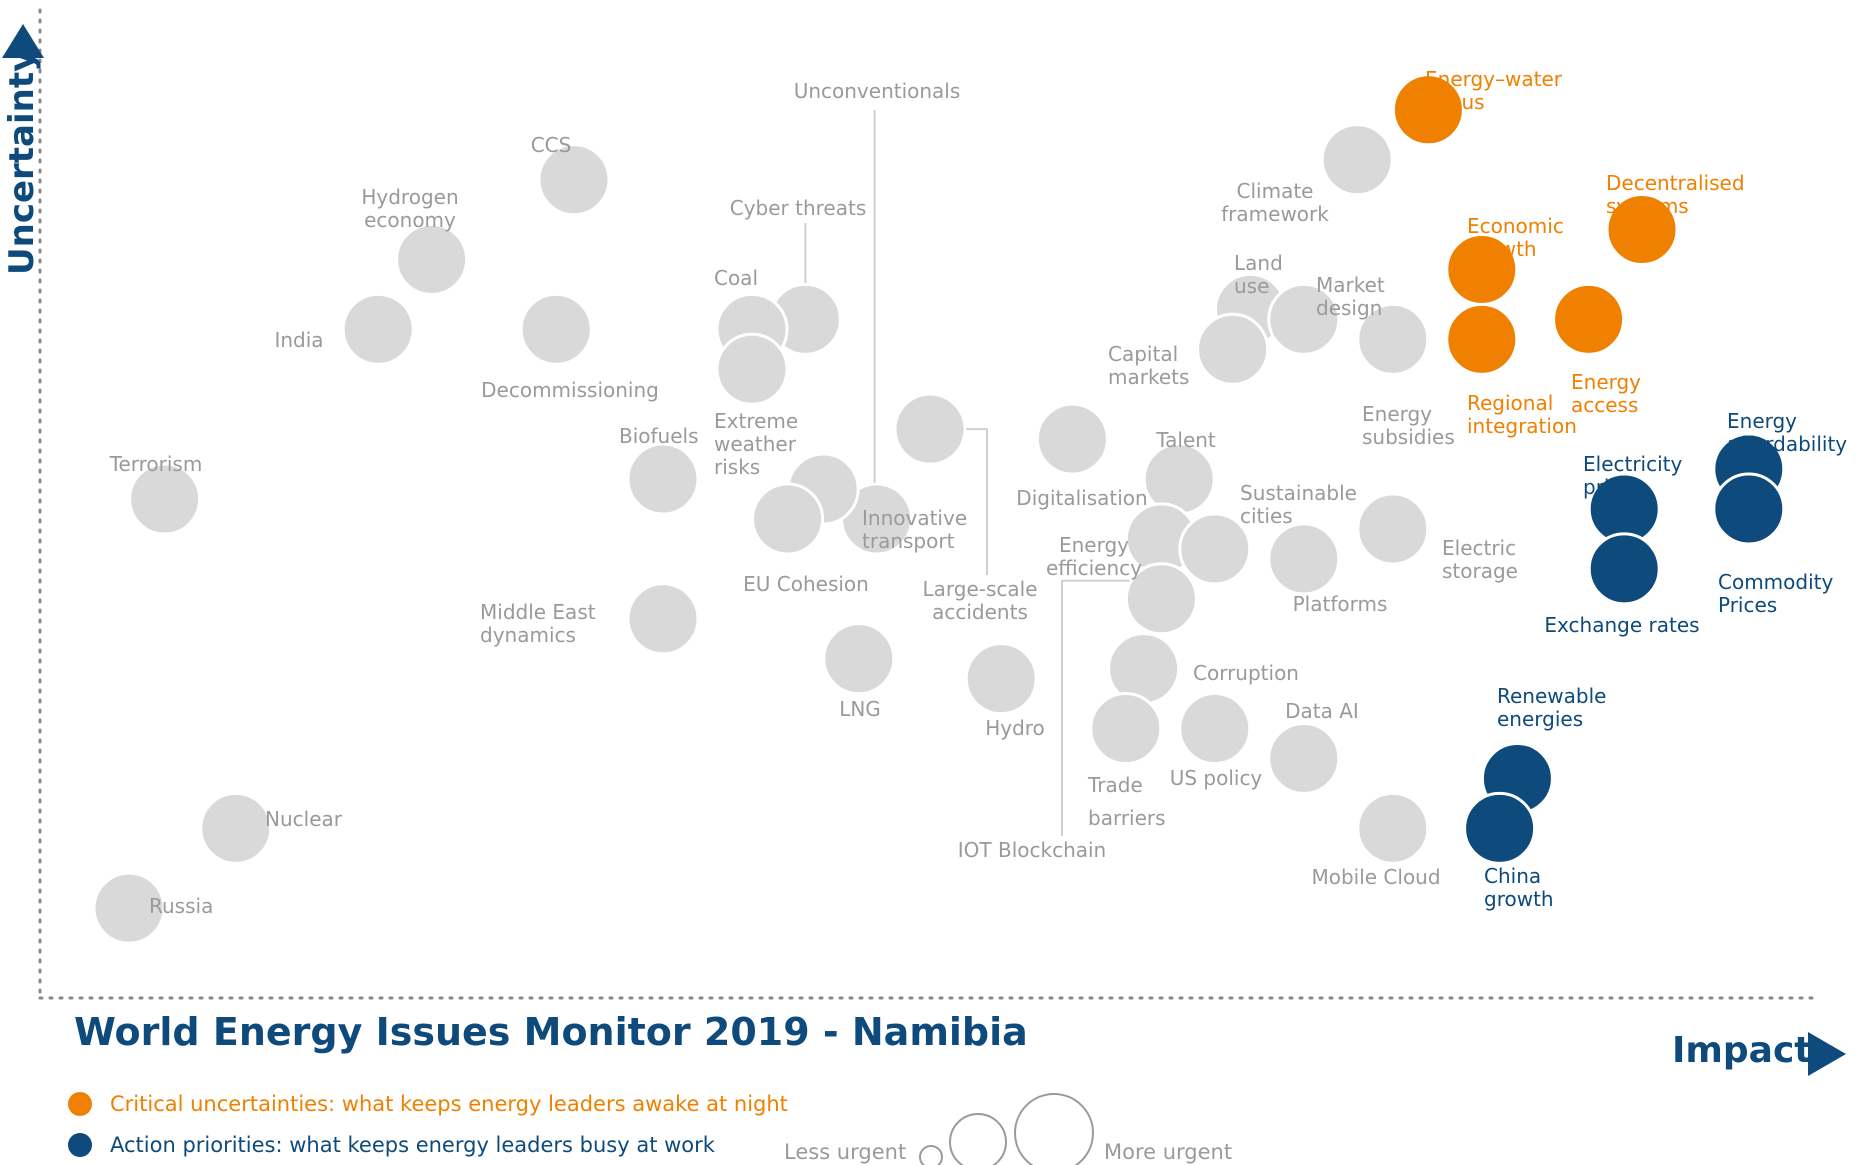 The height and width of the screenshot is (1165, 1857). I want to click on label-renewable-energies: Renewable energies, so click(1551, 707).